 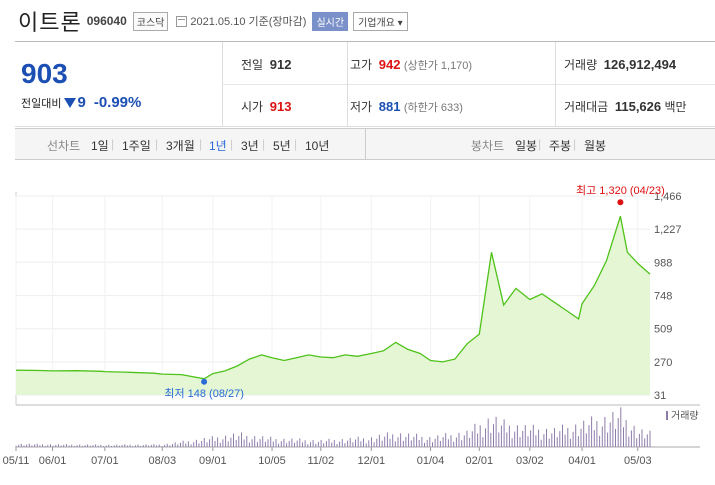 What do you see at coordinates (136, 146) in the screenshot?
I see `tab-1w: 1주일` at bounding box center [136, 146].